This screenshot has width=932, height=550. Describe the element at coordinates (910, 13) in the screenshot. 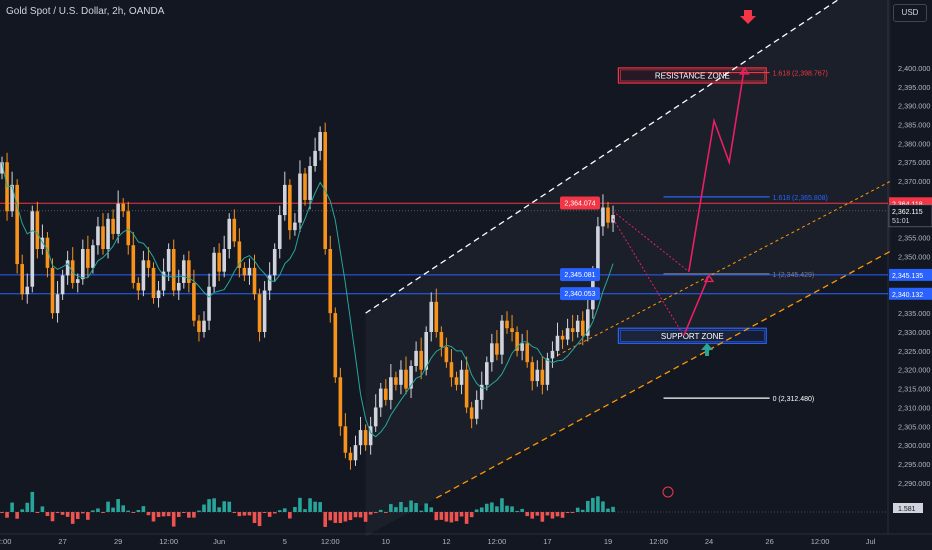

I see `currency-button: USD` at that location.